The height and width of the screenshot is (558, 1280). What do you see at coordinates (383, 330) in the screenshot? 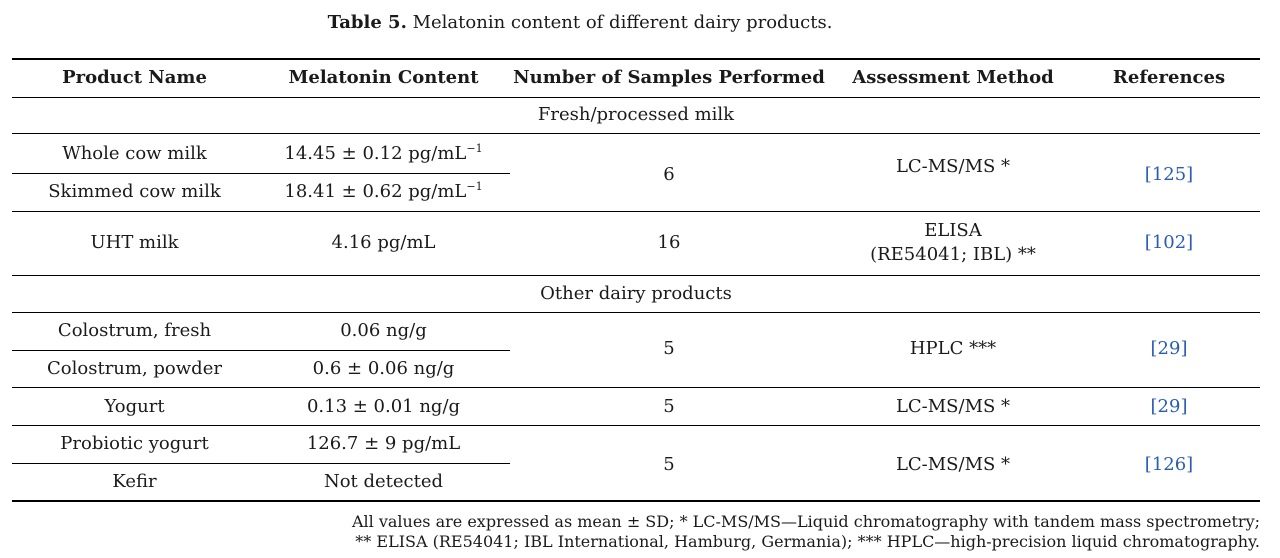
I see `content-colostrum-fresh: 0.06 ng/g` at bounding box center [383, 330].